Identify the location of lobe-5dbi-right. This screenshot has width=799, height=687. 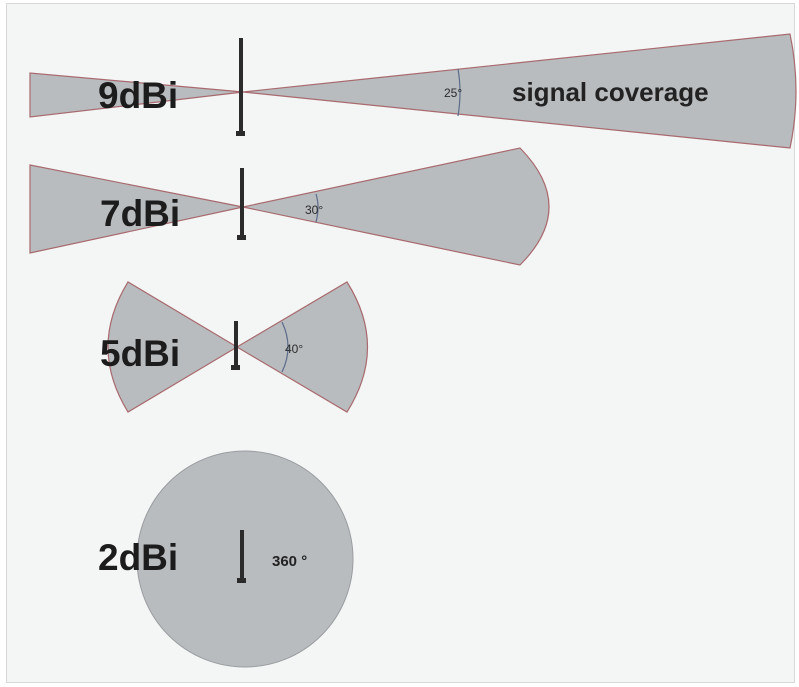
(301, 347).